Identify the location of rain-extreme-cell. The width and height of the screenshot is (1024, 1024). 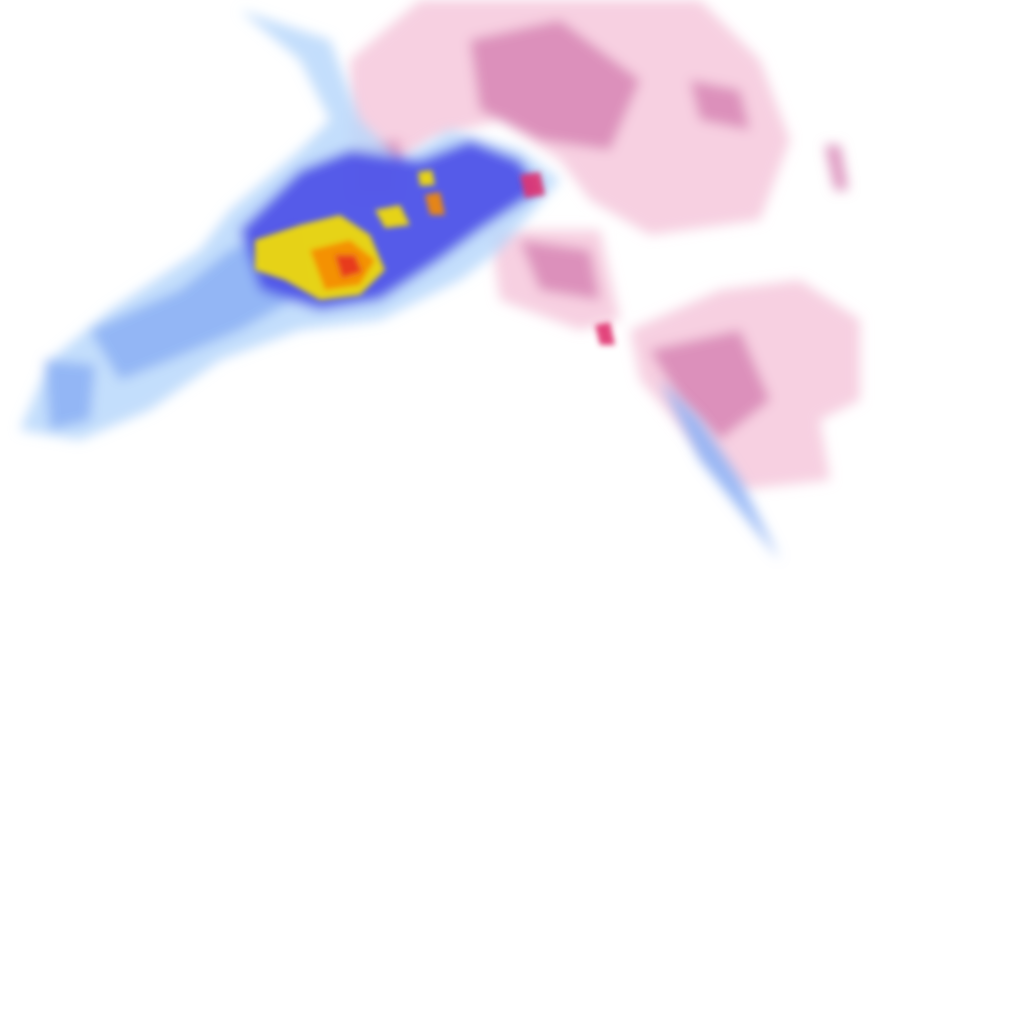
(348, 266).